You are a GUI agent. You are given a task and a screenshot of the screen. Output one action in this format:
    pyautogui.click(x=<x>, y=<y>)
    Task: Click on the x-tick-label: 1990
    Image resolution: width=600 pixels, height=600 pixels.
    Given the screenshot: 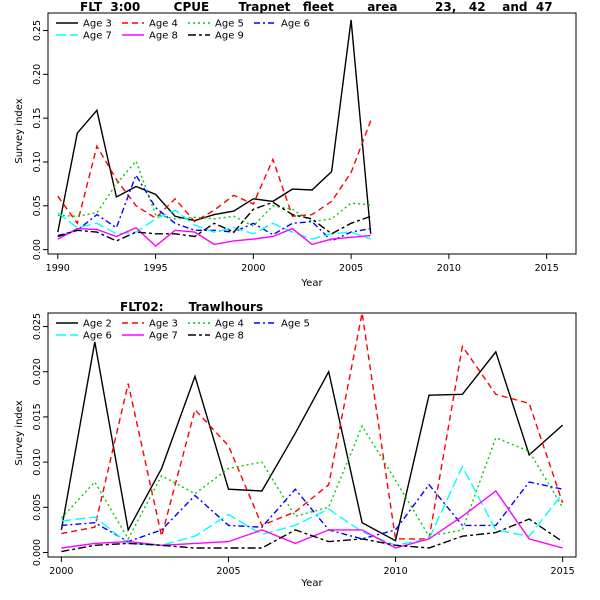 What is the action you would take?
    pyautogui.click(x=58, y=268)
    